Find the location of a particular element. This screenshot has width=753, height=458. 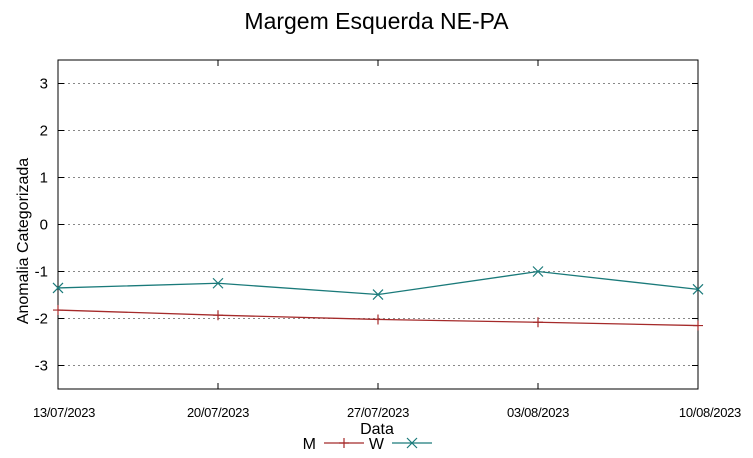

legend-label-M: M is located at coordinates (309, 444).